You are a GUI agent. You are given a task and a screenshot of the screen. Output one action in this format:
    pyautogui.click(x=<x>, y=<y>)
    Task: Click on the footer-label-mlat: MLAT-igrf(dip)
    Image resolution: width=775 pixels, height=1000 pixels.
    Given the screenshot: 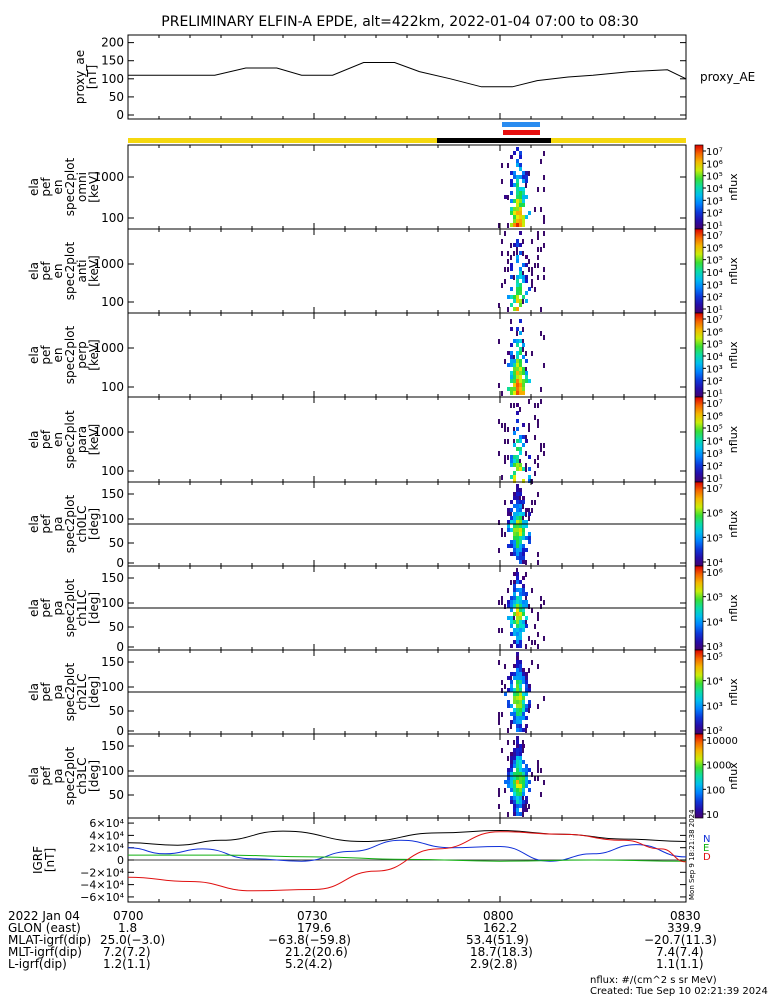 What is the action you would take?
    pyautogui.click(x=50, y=940)
    